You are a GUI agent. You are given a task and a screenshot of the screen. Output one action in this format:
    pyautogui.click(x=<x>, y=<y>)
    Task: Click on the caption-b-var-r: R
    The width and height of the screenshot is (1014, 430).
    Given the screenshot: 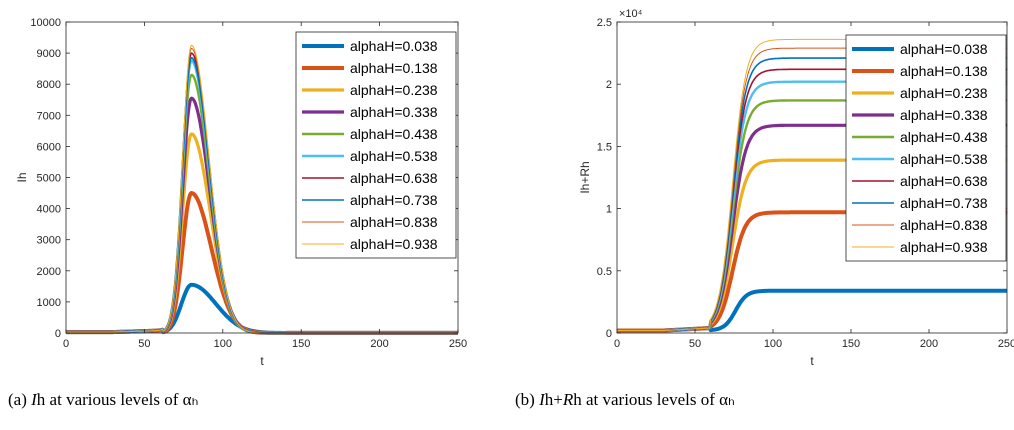 What is the action you would take?
    pyautogui.click(x=568, y=399)
    